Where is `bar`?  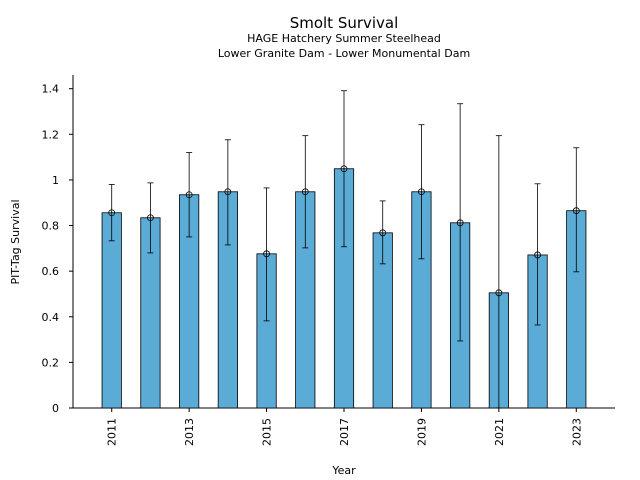
bar is located at coordinates (111, 310).